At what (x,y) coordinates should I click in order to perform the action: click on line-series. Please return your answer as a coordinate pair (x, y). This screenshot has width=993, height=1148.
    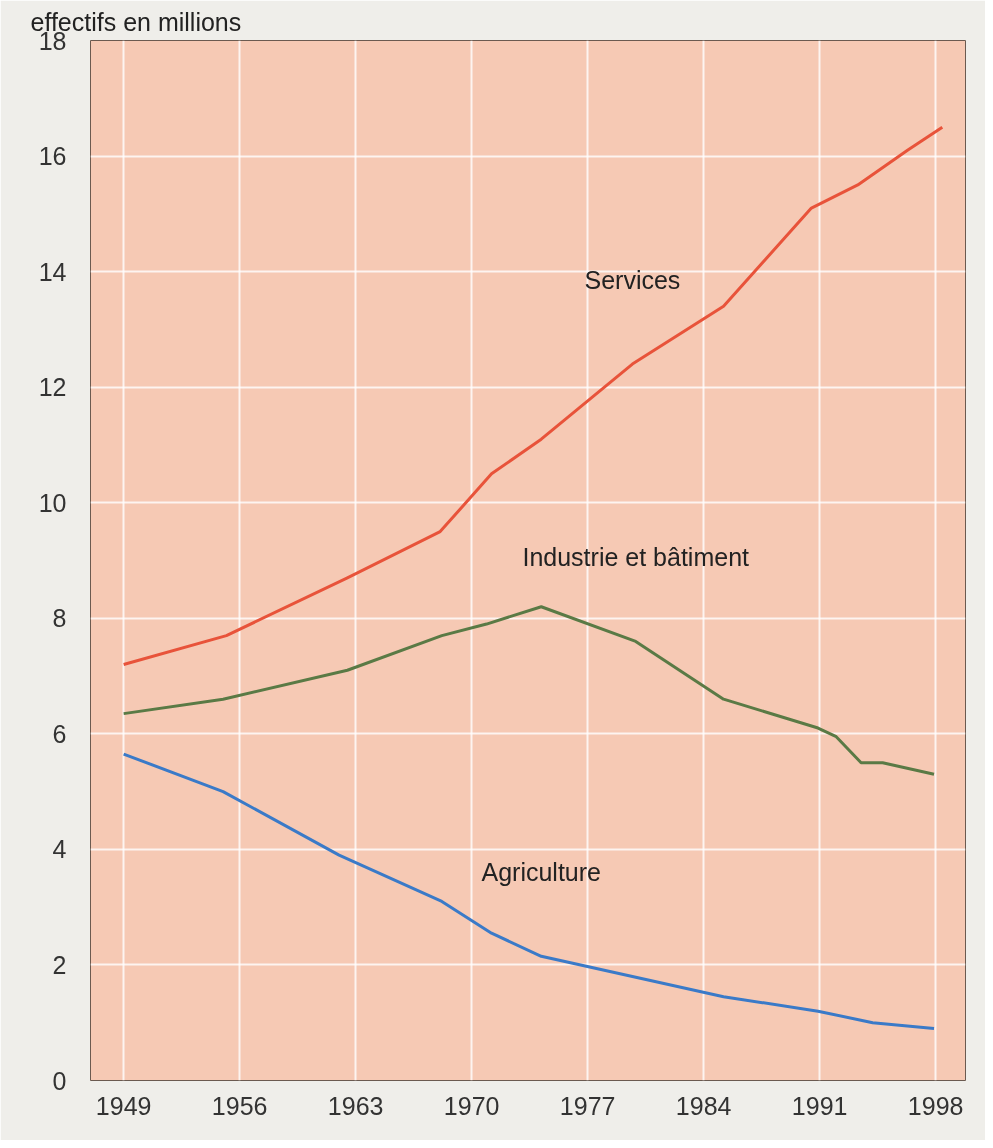
    Looking at the image, I should click on (529, 690).